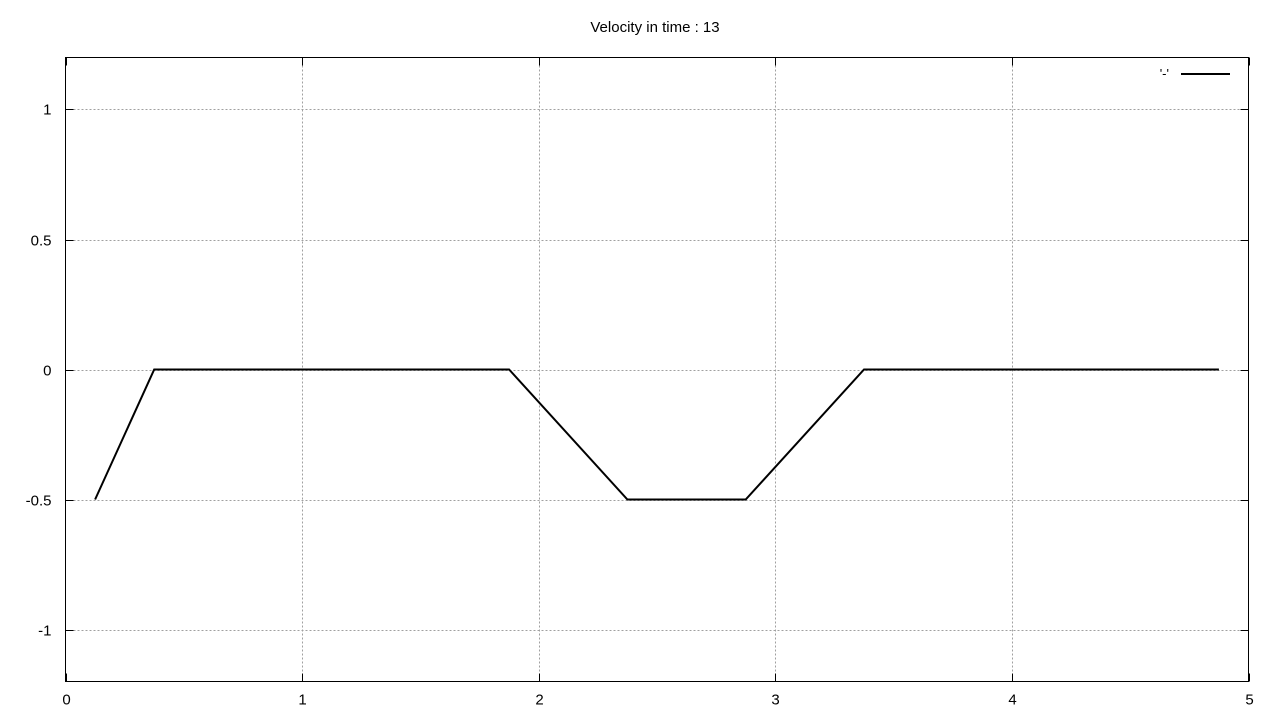 This screenshot has width=1280, height=720. What do you see at coordinates (39, 501) in the screenshot?
I see `y-tick-label: -0.5` at bounding box center [39, 501].